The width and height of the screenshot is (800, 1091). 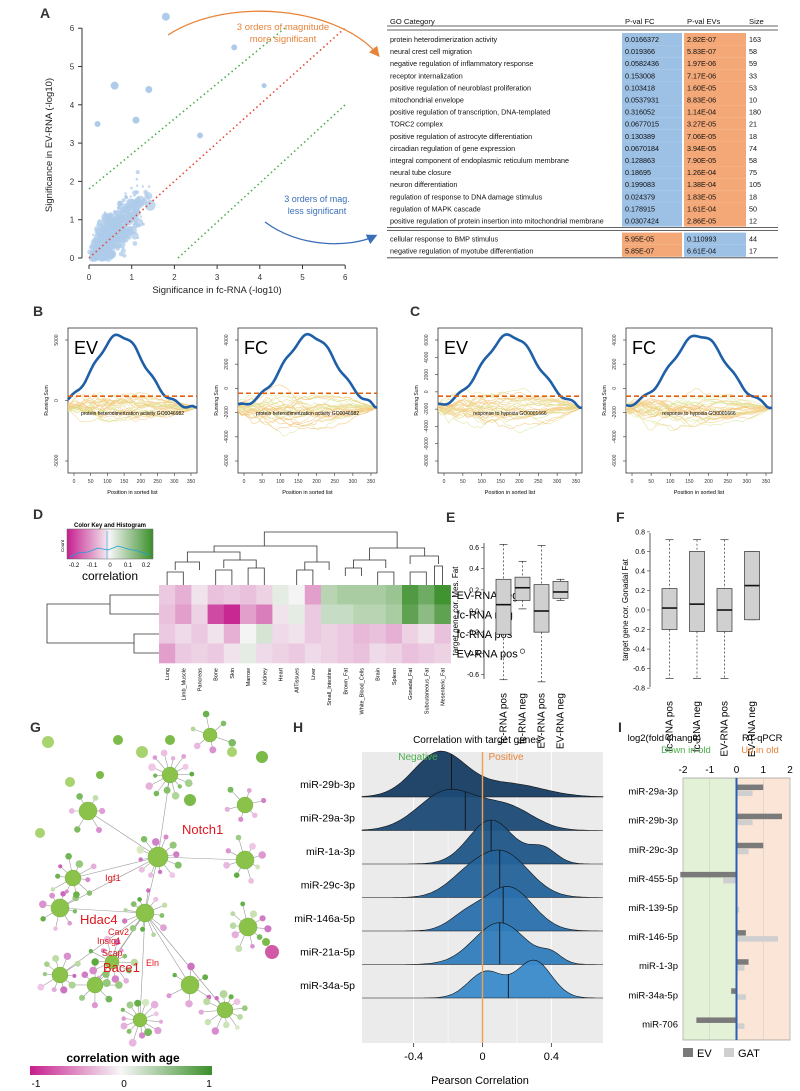 What do you see at coordinates (500, 482) in the screenshot?
I see `gsea-x-tick-label: 150` at bounding box center [500, 482].